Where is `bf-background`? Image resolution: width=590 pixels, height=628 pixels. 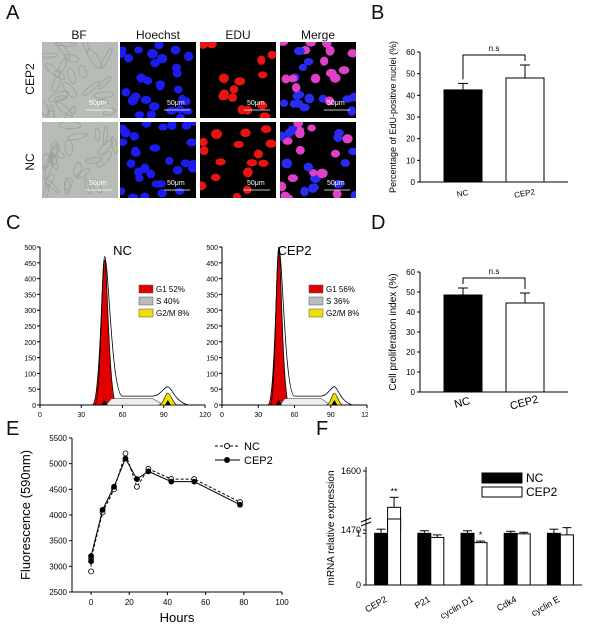
bf-background is located at coordinates (80, 80).